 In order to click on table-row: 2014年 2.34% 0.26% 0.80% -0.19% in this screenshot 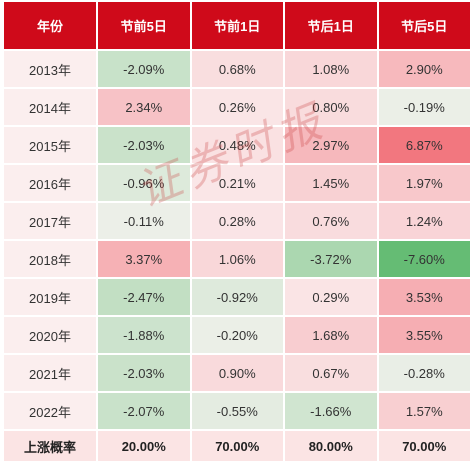, I will do `click(237, 107)`.